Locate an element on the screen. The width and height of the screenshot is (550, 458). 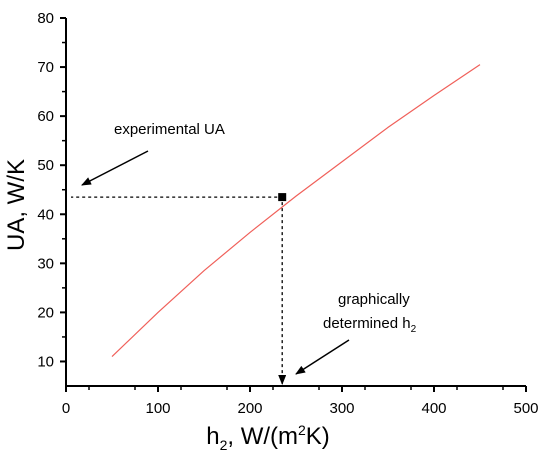
y-tick-label: 60 is located at coordinates (45, 116).